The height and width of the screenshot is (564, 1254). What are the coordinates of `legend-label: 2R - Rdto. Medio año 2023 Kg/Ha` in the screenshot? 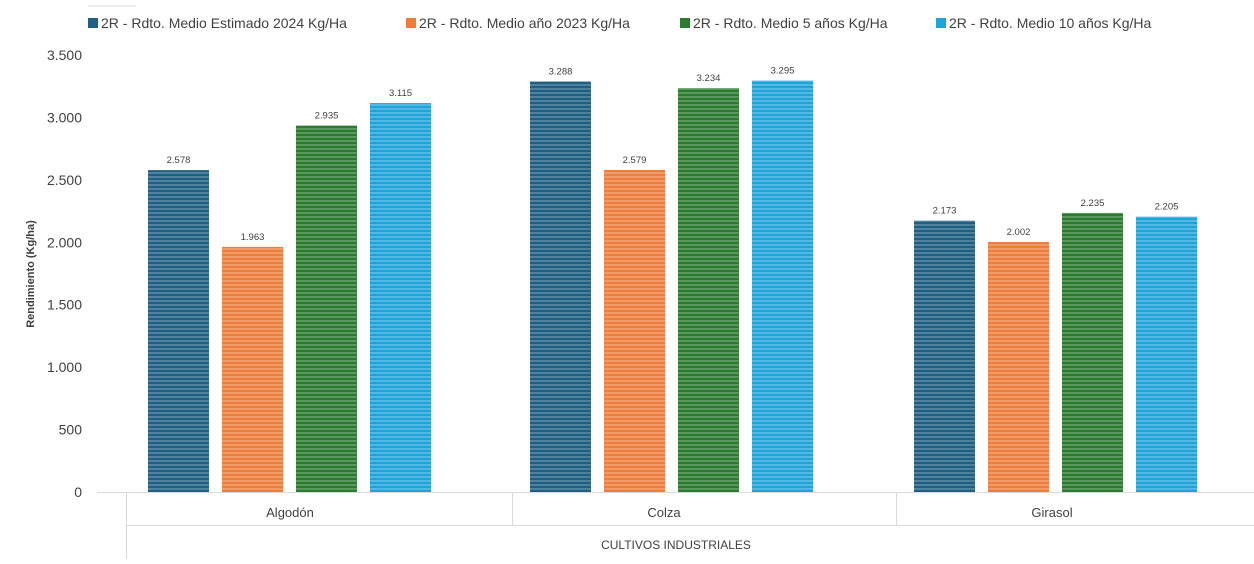 It's located at (524, 23).